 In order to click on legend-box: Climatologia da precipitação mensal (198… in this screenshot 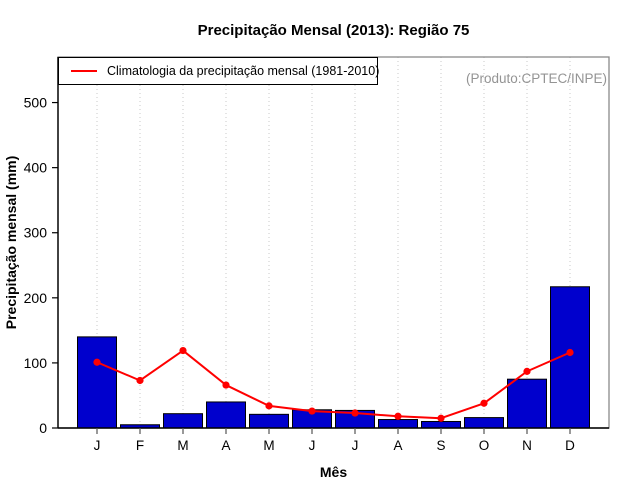, I will do `click(219, 71)`.